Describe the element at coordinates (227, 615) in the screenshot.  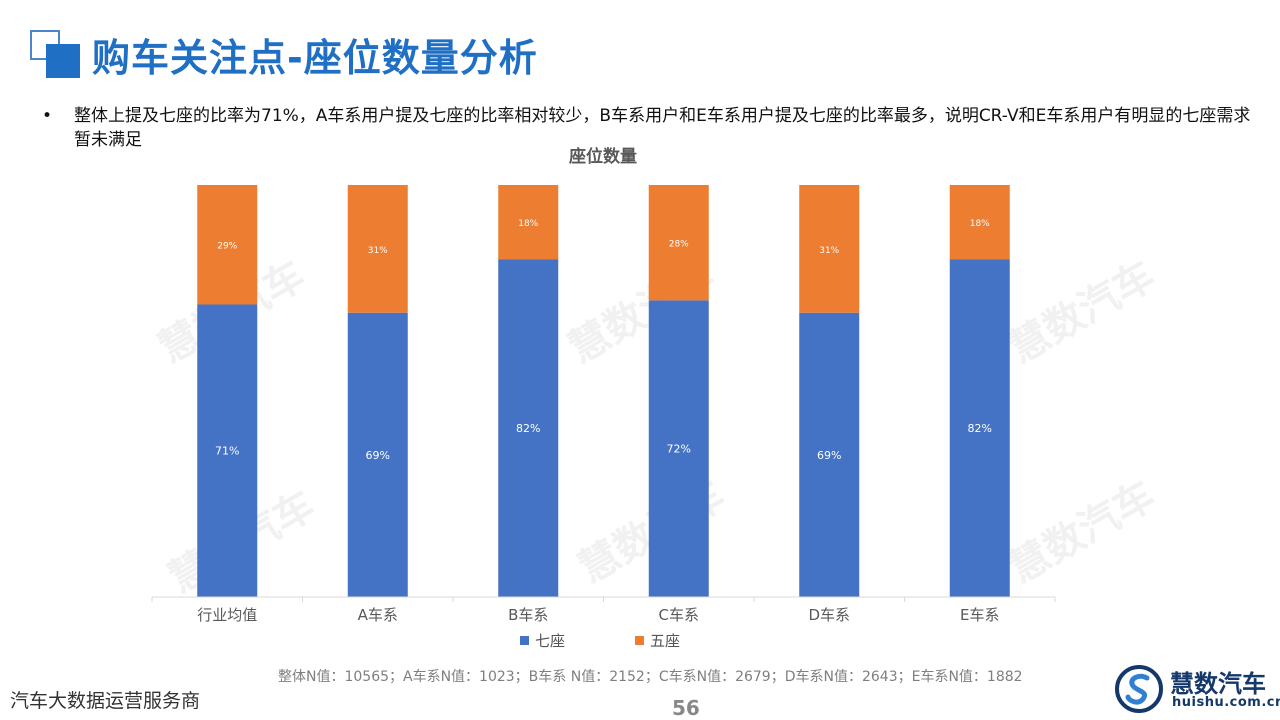
I see `x-tick-label: 行业均值` at that location.